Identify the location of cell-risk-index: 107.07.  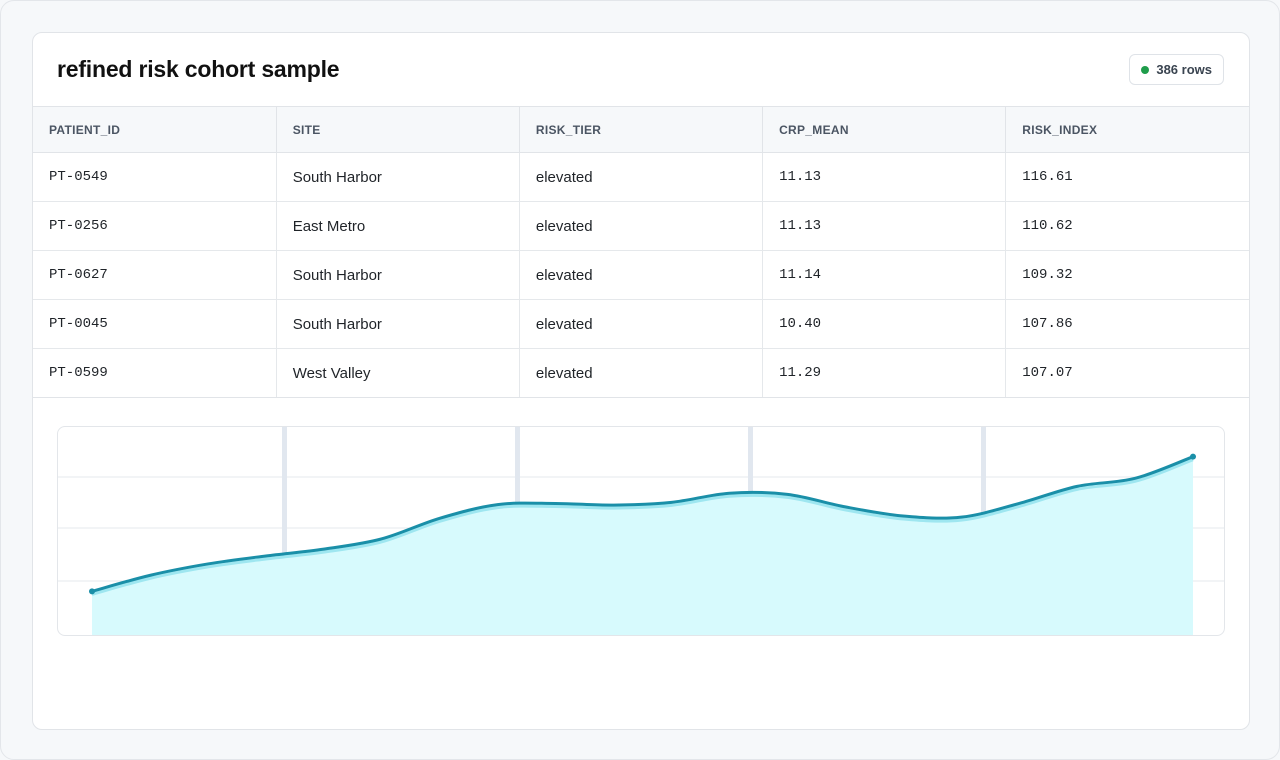
(1127, 373).